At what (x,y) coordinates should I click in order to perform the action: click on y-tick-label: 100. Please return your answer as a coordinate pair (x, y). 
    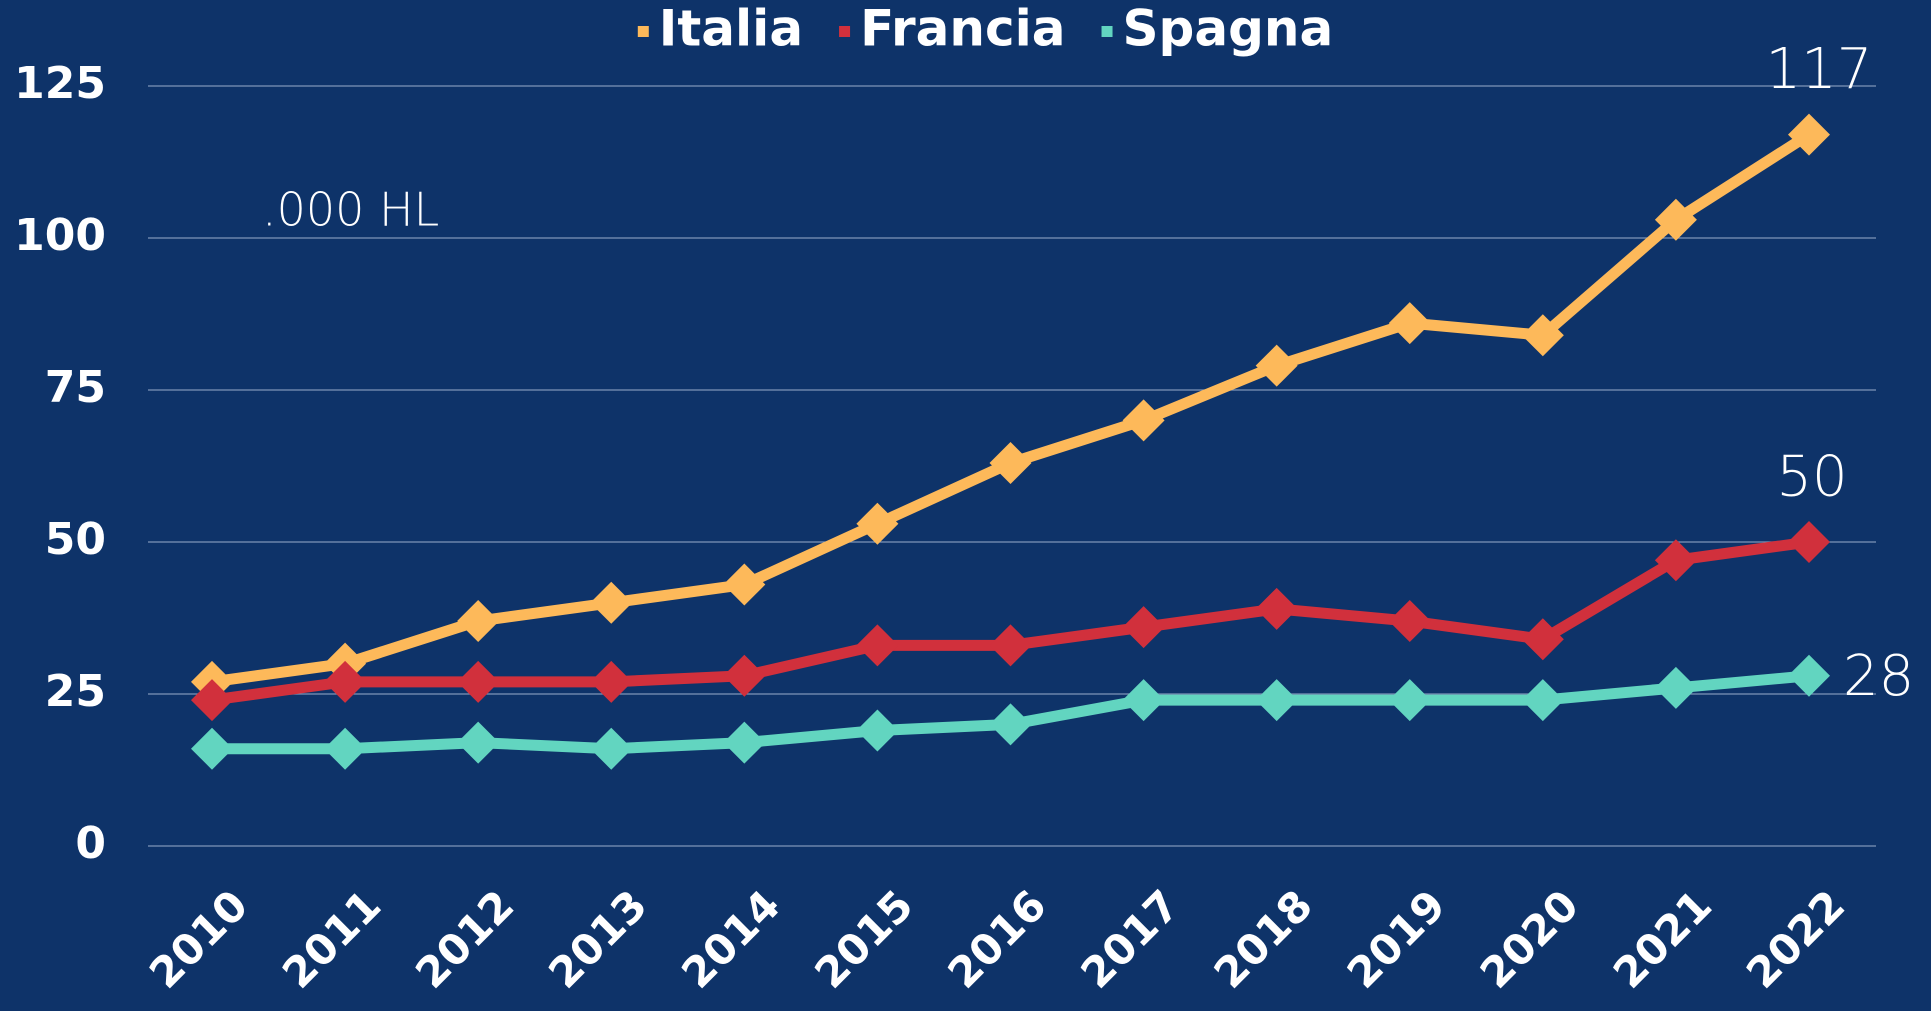
    Looking at the image, I should click on (60, 235).